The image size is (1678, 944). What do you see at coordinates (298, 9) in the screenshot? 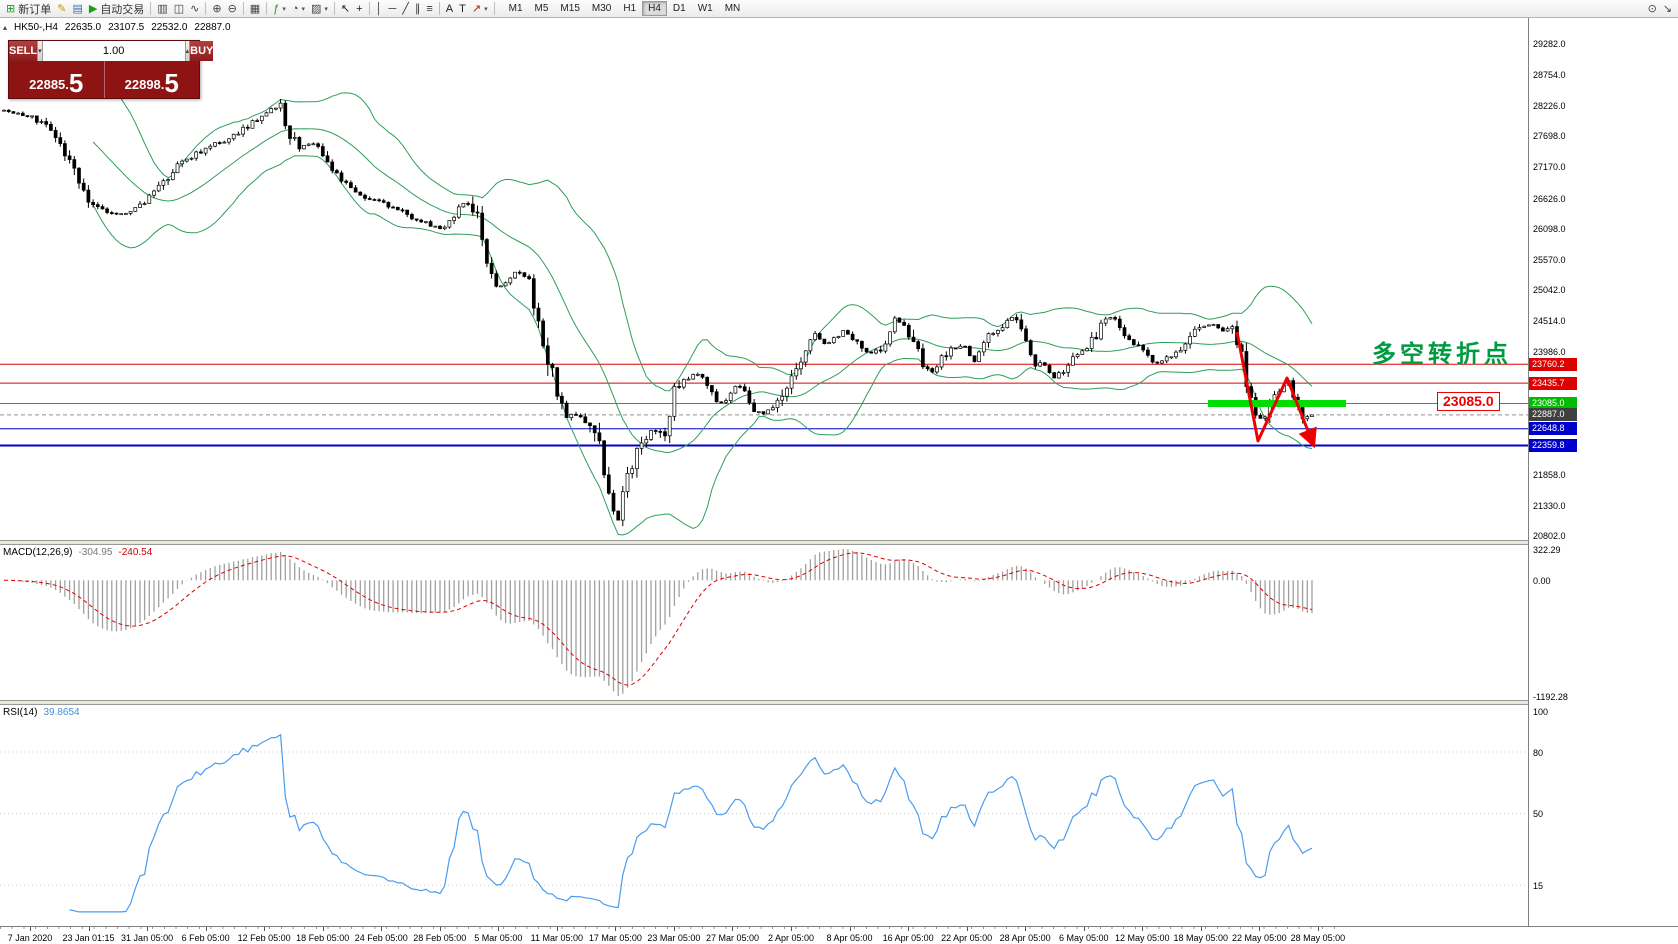
I see `periods-icon: ◔ ▾` at bounding box center [298, 9].